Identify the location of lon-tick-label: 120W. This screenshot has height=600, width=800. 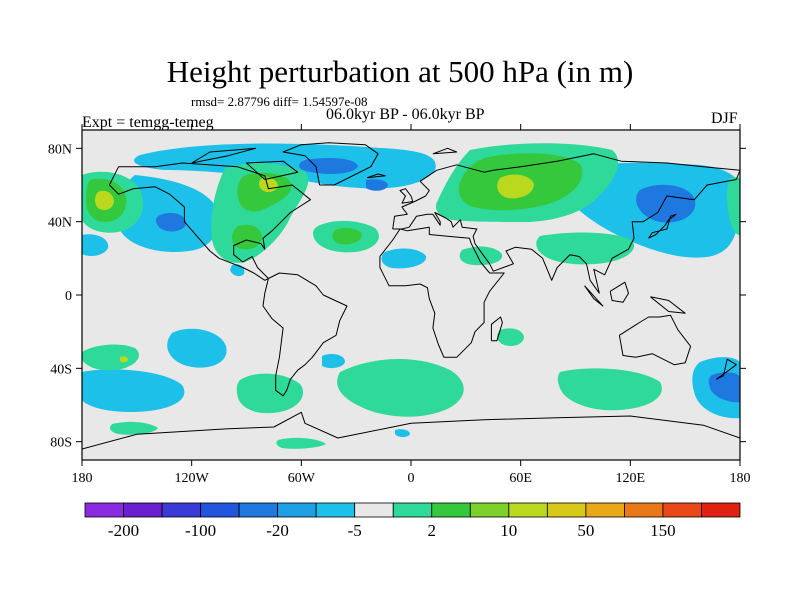
(192, 478).